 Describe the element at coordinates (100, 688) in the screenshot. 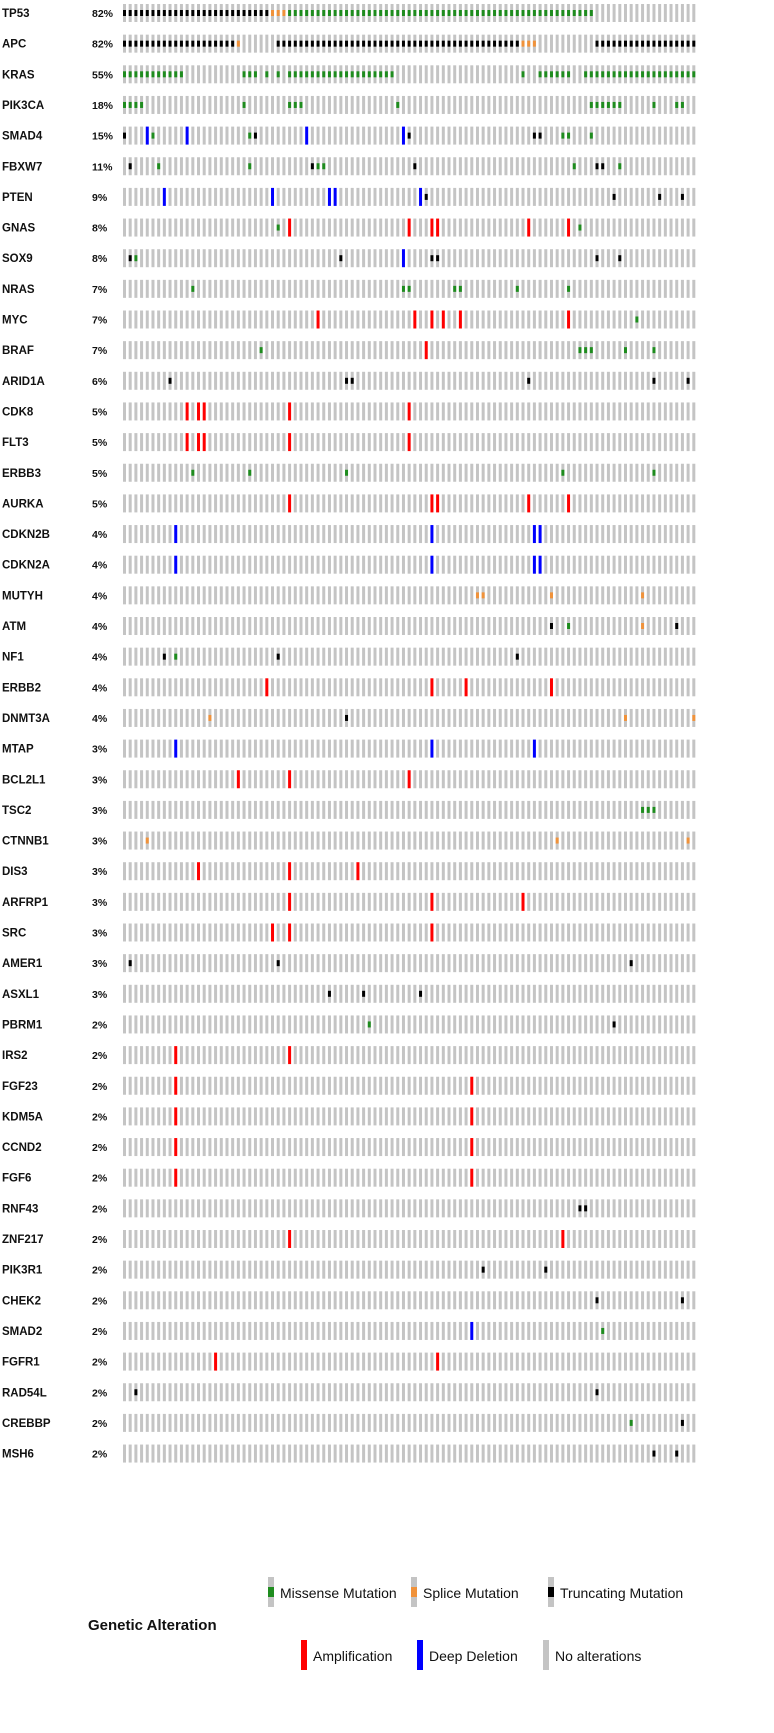

I see `alteration-frequency: 4%` at that location.